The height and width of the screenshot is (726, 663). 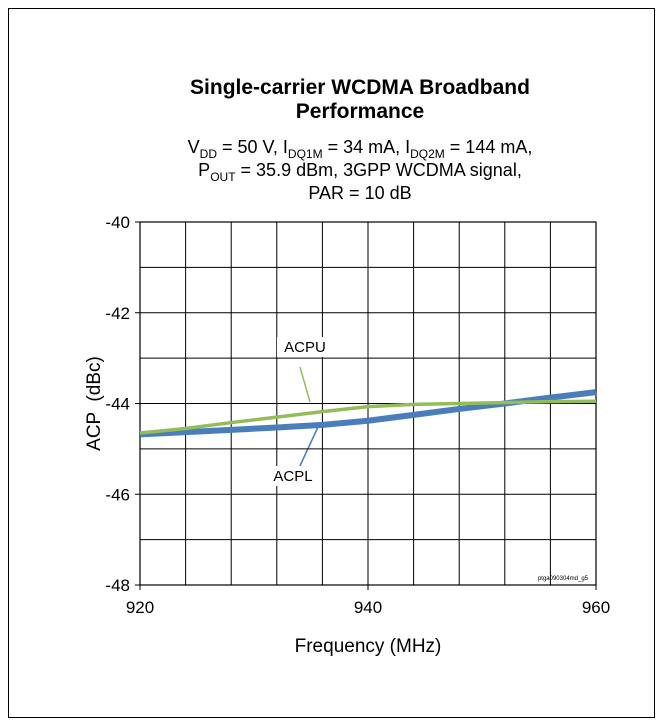 What do you see at coordinates (209, 154) in the screenshot?
I see `subscript: DD` at bounding box center [209, 154].